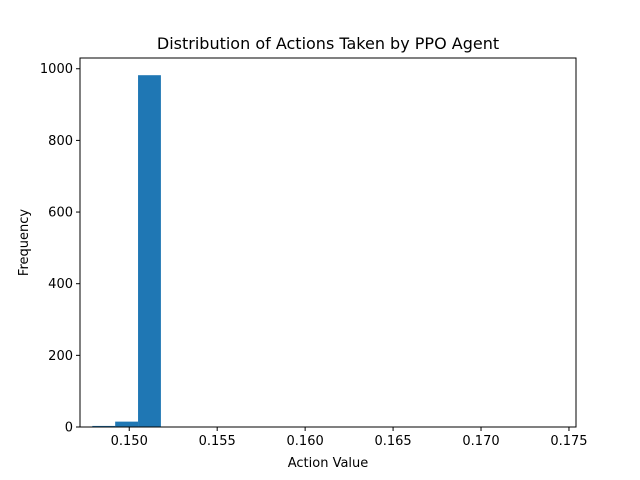 The height and width of the screenshot is (480, 640). What do you see at coordinates (24, 242) in the screenshot?
I see `y-axis-label: Frequency` at bounding box center [24, 242].